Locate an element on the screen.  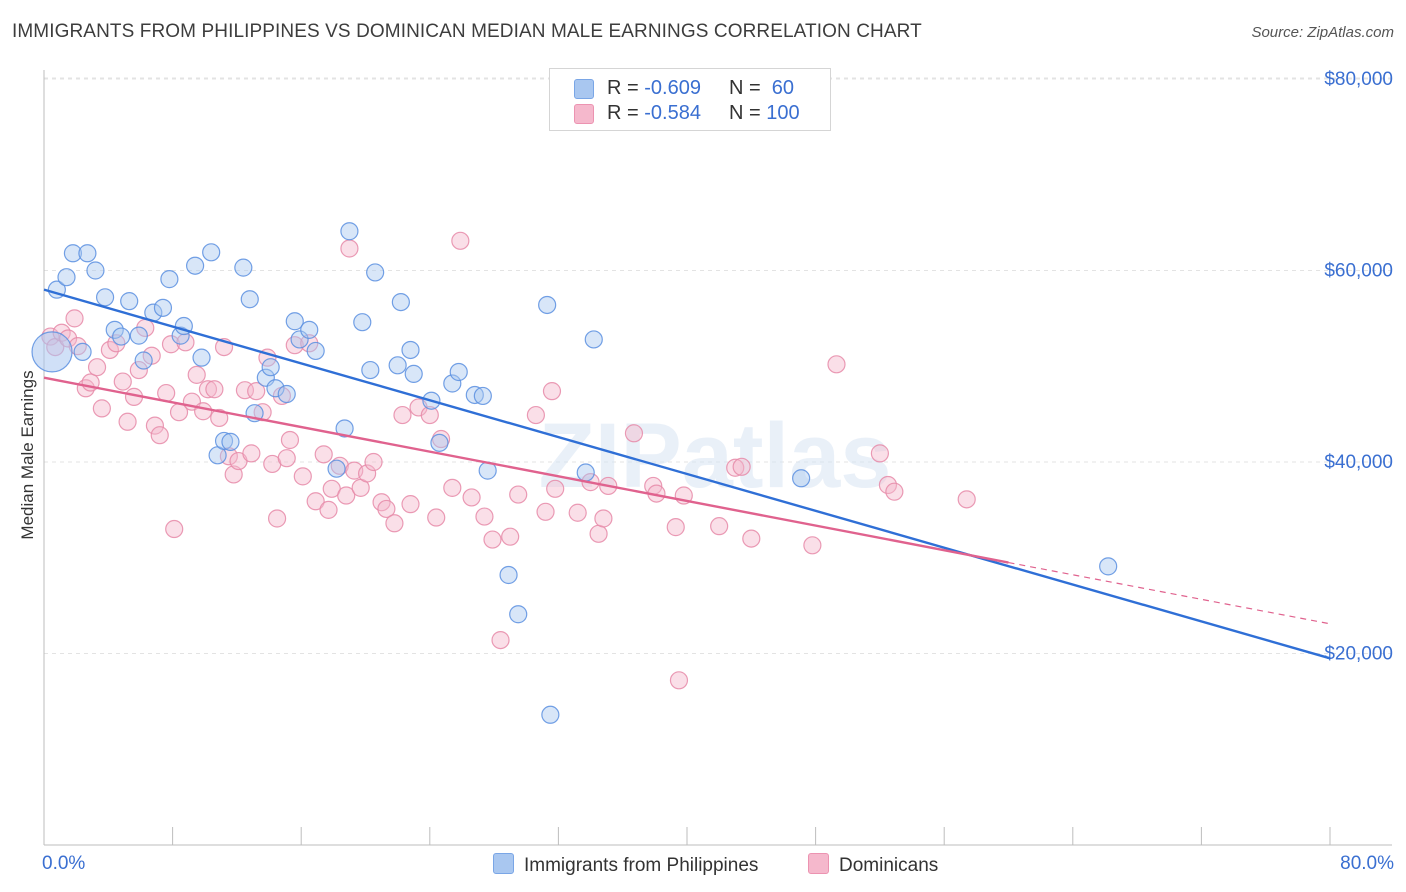
y-tick-label: $60,000 is located at coordinates (1358, 271).